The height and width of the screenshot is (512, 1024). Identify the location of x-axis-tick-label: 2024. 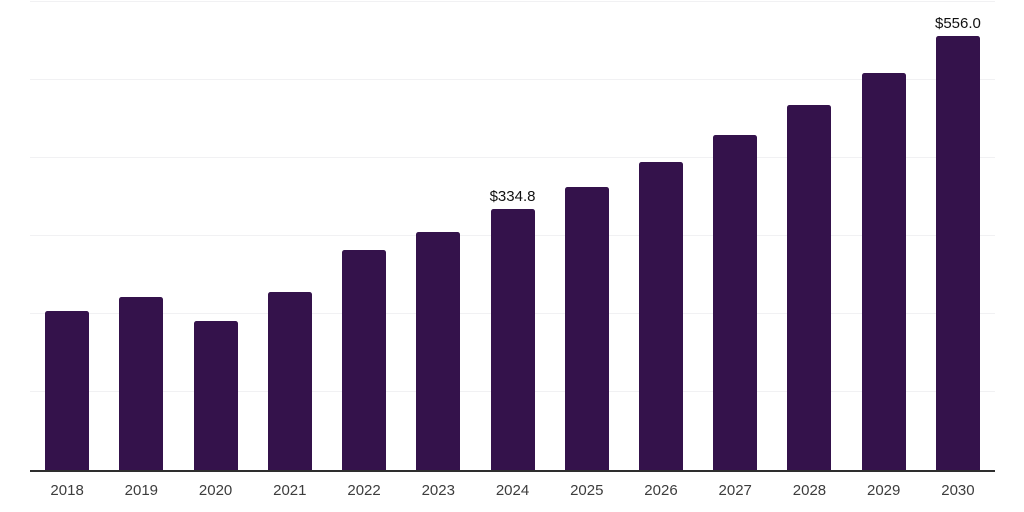
(512, 490).